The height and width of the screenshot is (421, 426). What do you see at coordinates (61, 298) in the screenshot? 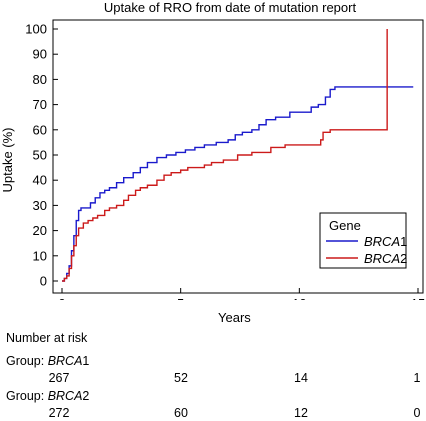
I see `x-tick-label: 0` at bounding box center [61, 298].